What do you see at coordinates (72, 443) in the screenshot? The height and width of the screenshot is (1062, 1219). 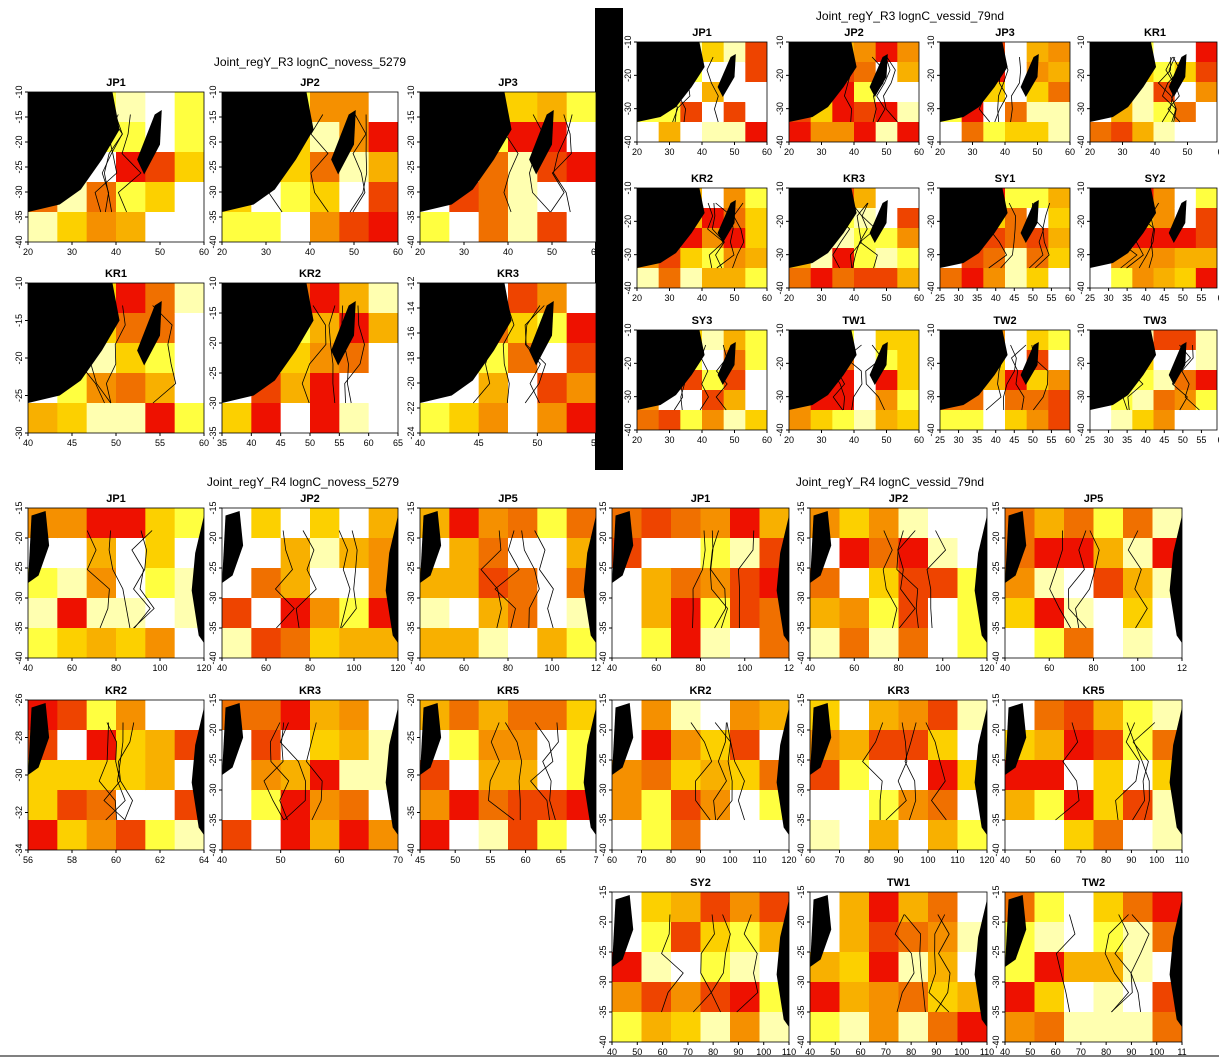 I see `x-tick-label: 45` at bounding box center [72, 443].